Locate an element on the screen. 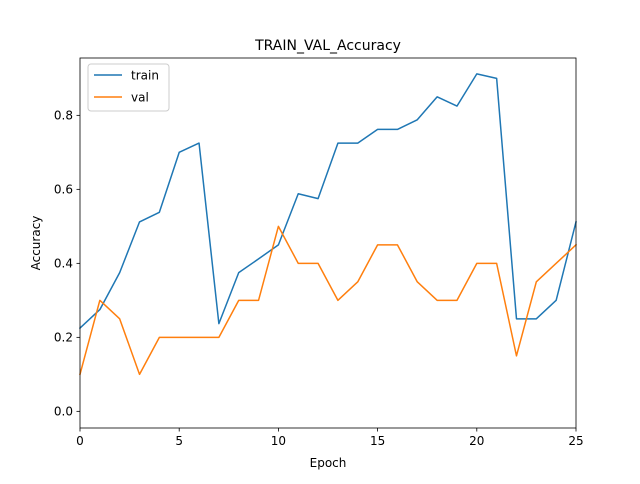 Image resolution: width=640 pixels, height=484 pixels. x-tick-label: 20 is located at coordinates (476, 441).